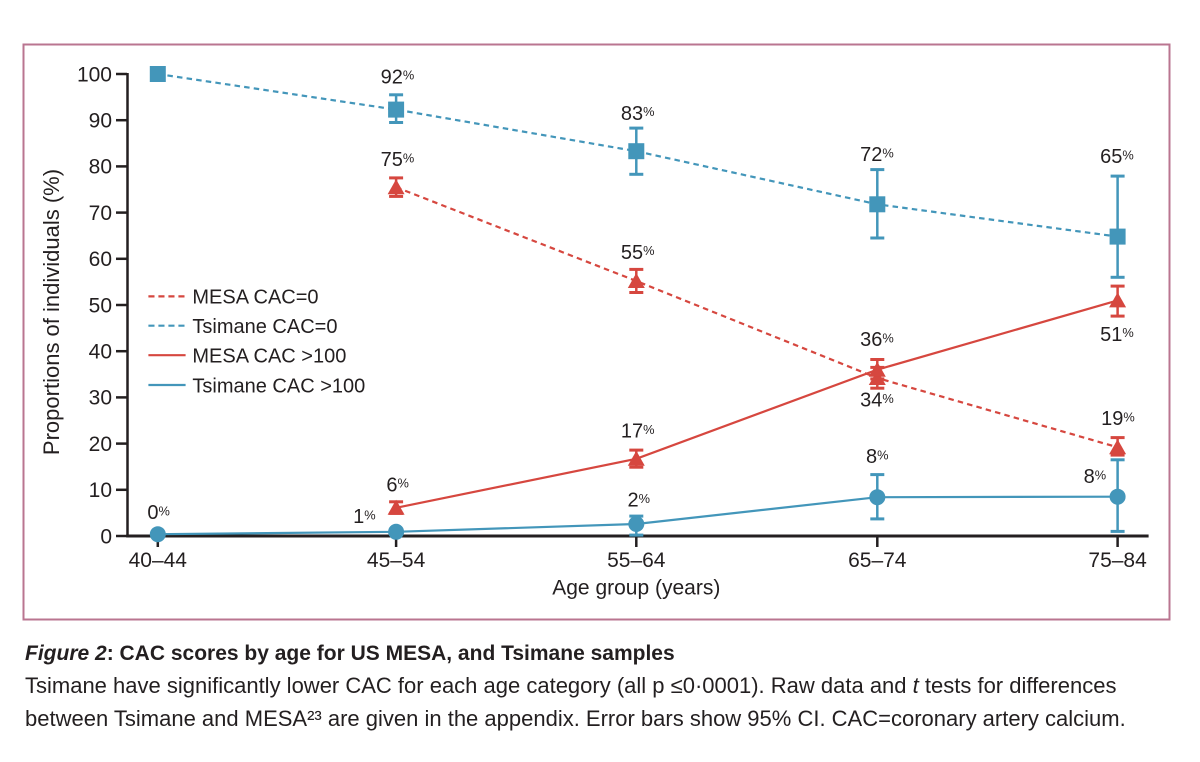 This screenshot has width=1200, height=762. What do you see at coordinates (100, 167) in the screenshot?
I see `svg-text: 80` at bounding box center [100, 167].